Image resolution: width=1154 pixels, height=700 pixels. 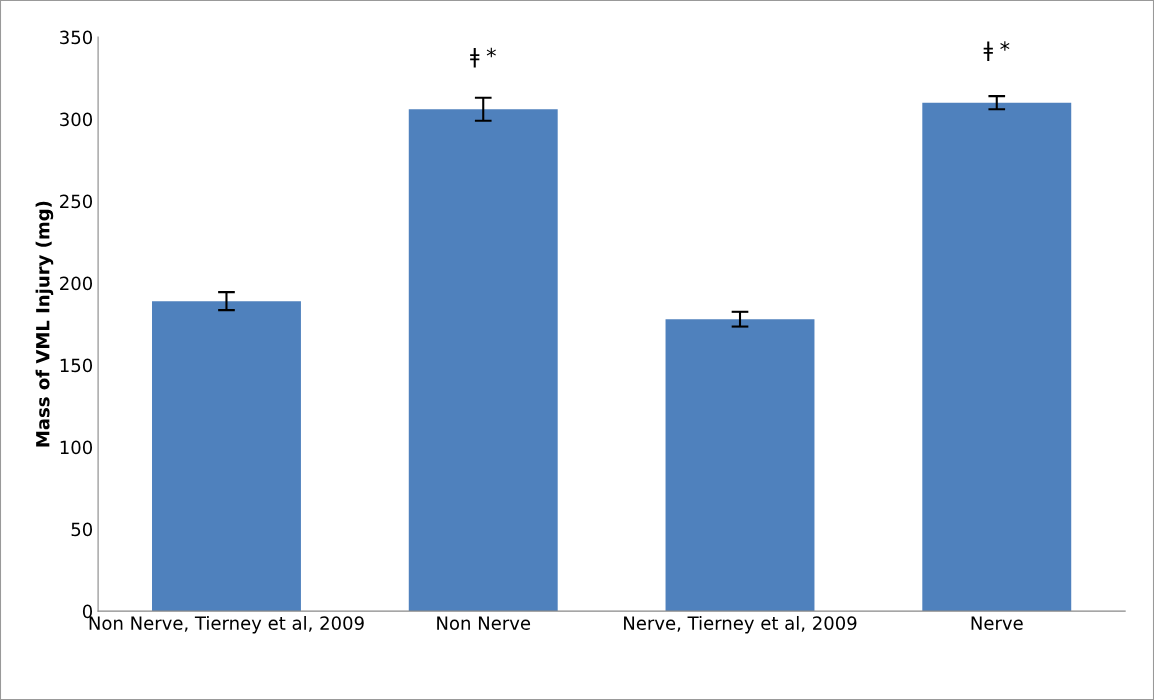 What do you see at coordinates (997, 623) in the screenshot?
I see `x-tick-label: Nerve` at bounding box center [997, 623].